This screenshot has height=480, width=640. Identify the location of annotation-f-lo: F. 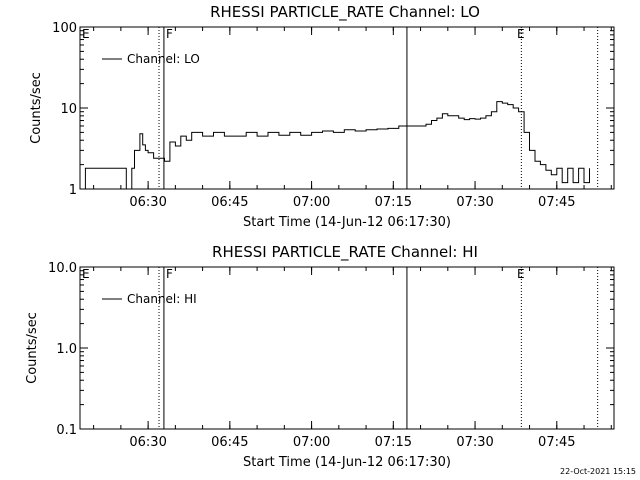
(169, 34).